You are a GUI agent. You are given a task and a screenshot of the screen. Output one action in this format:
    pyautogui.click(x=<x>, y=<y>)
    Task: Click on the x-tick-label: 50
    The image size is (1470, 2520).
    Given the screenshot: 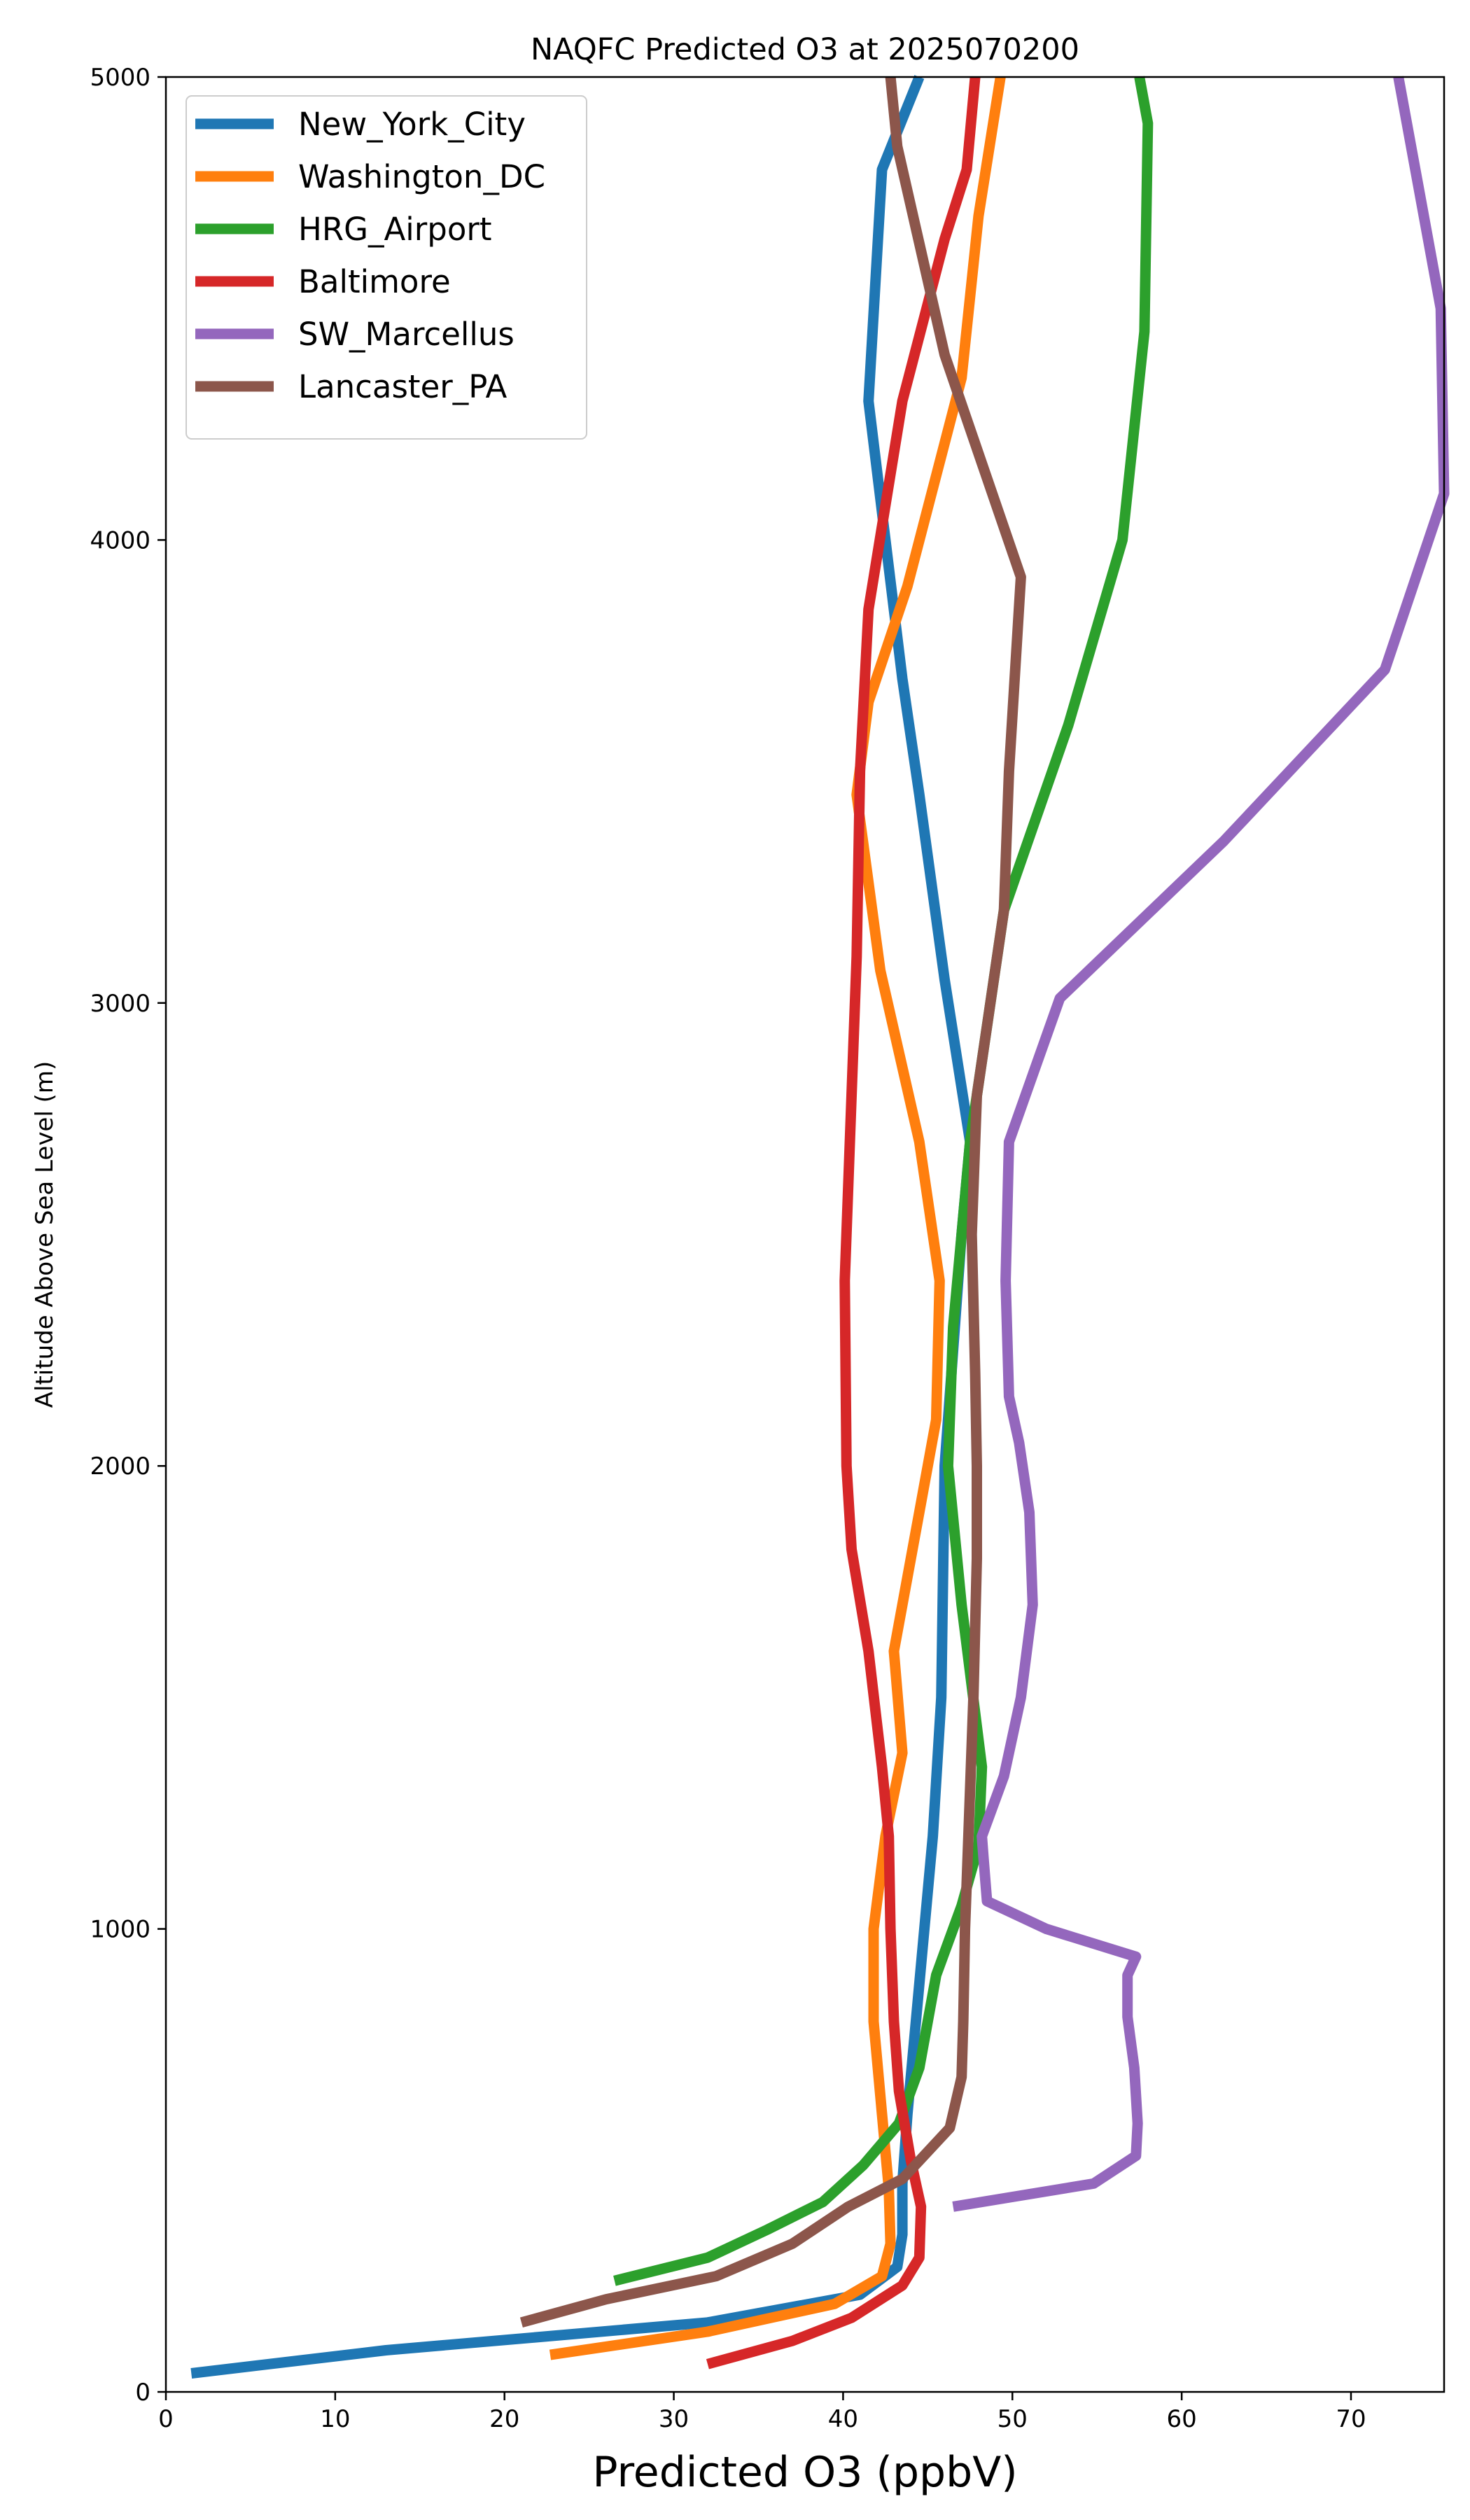 What is the action you would take?
    pyautogui.click(x=1012, y=2419)
    